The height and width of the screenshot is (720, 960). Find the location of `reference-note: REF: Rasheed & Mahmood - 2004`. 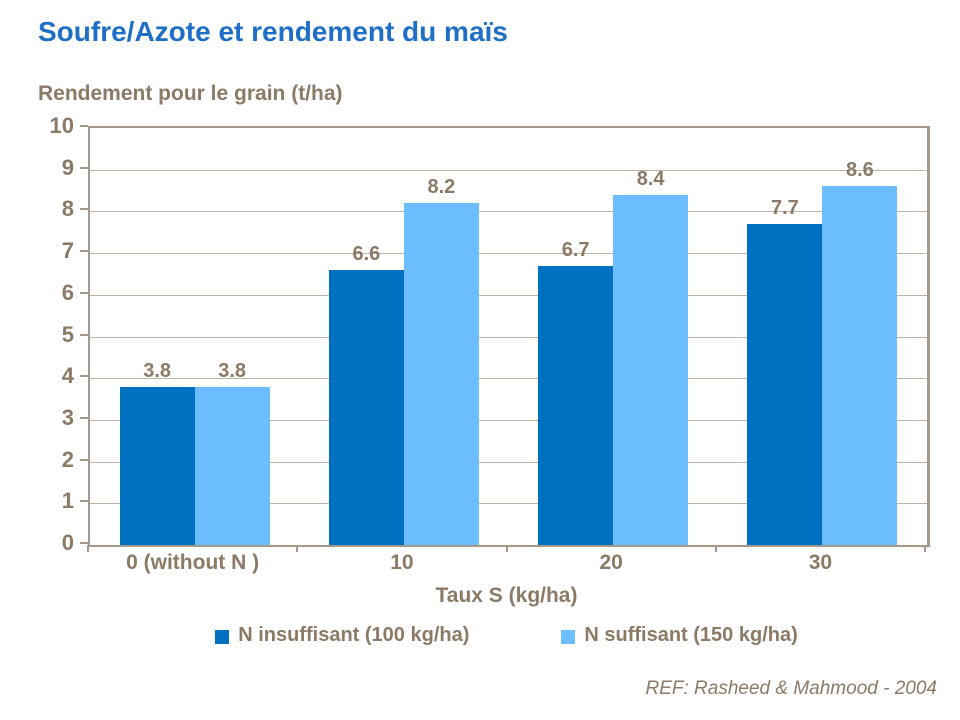

reference-note: REF: Rasheed & Mahmood - 2004 is located at coordinates (791, 688).